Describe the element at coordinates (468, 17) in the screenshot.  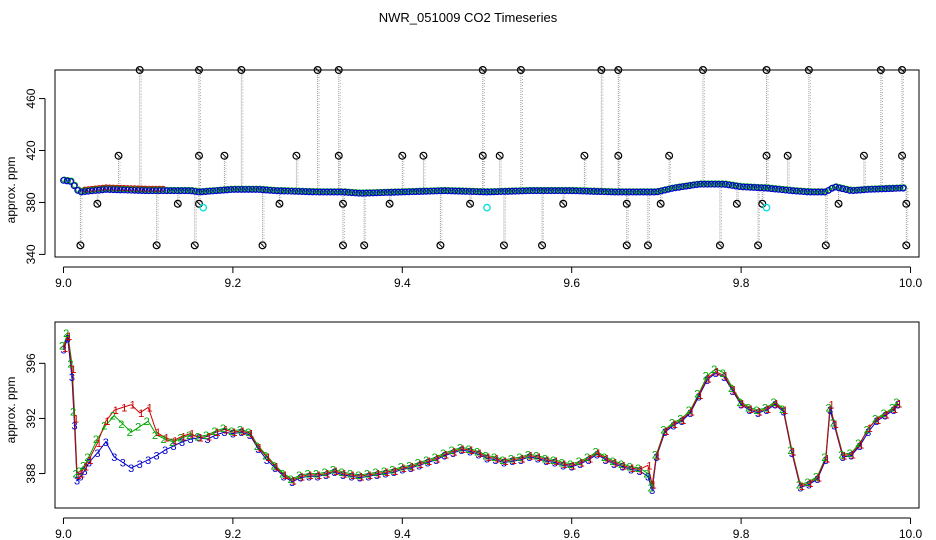
I see `chart-title: NWR_051009 CO2 Timeseries` at that location.